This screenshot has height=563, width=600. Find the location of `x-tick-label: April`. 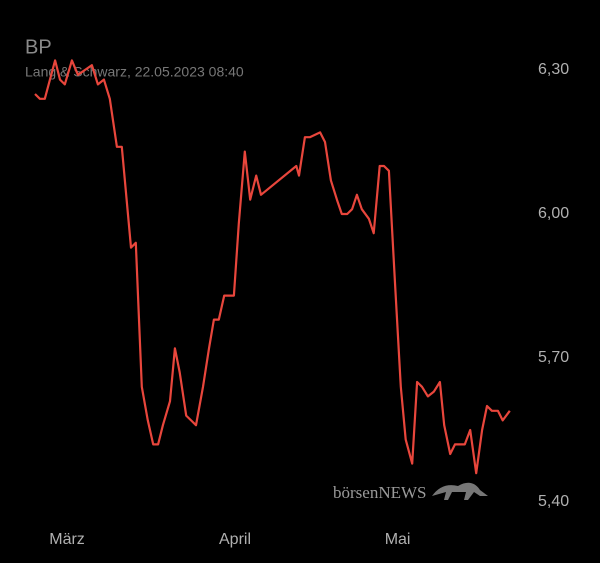

x-tick-label: April is located at coordinates (235, 539).